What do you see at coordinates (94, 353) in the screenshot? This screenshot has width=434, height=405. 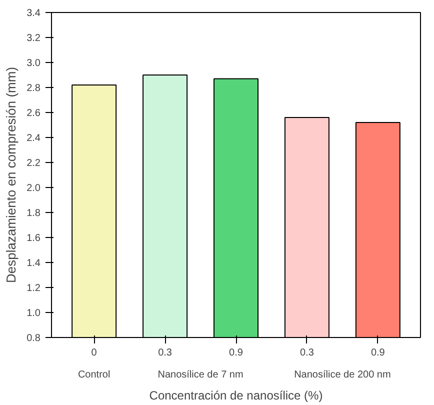 I see `x-tick-label: 0` at bounding box center [94, 353].